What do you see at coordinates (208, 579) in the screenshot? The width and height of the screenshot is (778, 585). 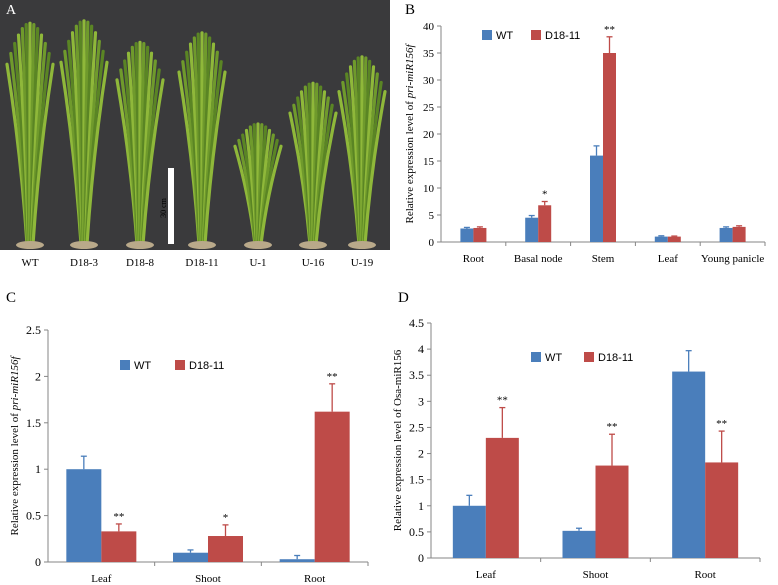 I see `c-x-tick-label: Shoot` at bounding box center [208, 579].